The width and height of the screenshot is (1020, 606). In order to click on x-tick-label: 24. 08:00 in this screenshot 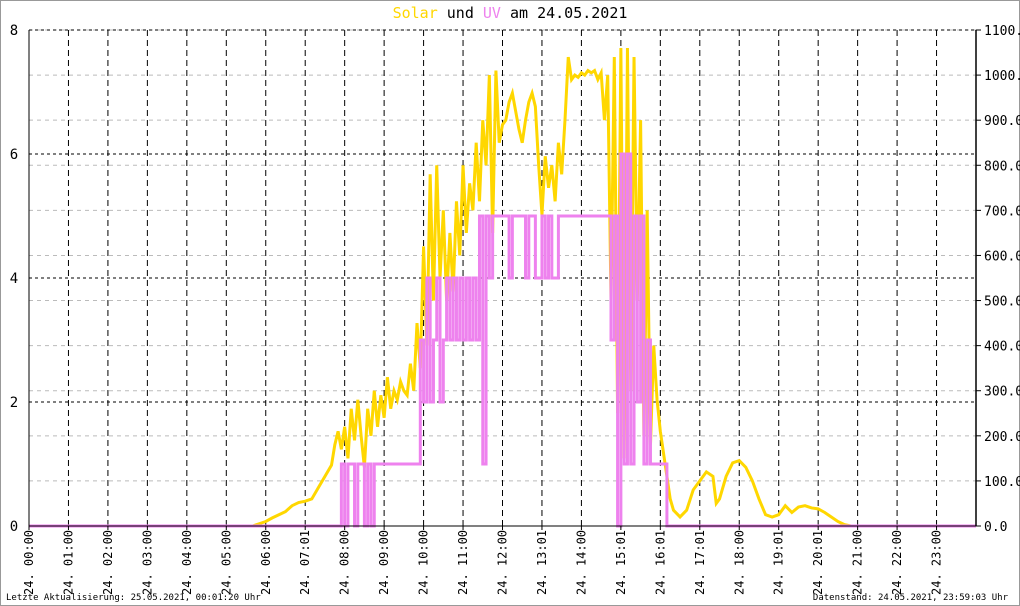, I will do `click(345, 562)`.